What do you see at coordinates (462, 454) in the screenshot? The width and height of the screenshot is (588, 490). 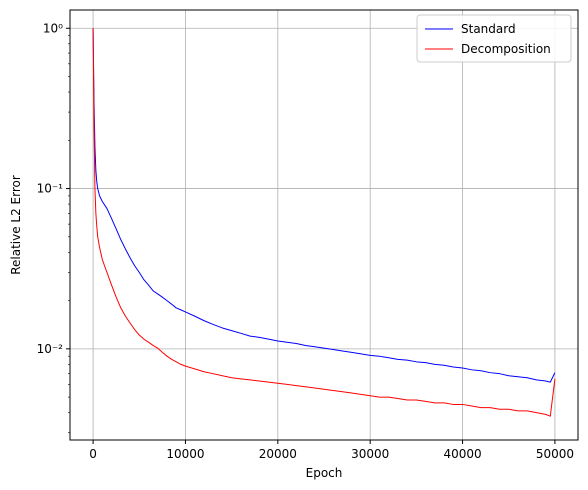 I see `x-tick-label-4: 40000` at bounding box center [462, 454].